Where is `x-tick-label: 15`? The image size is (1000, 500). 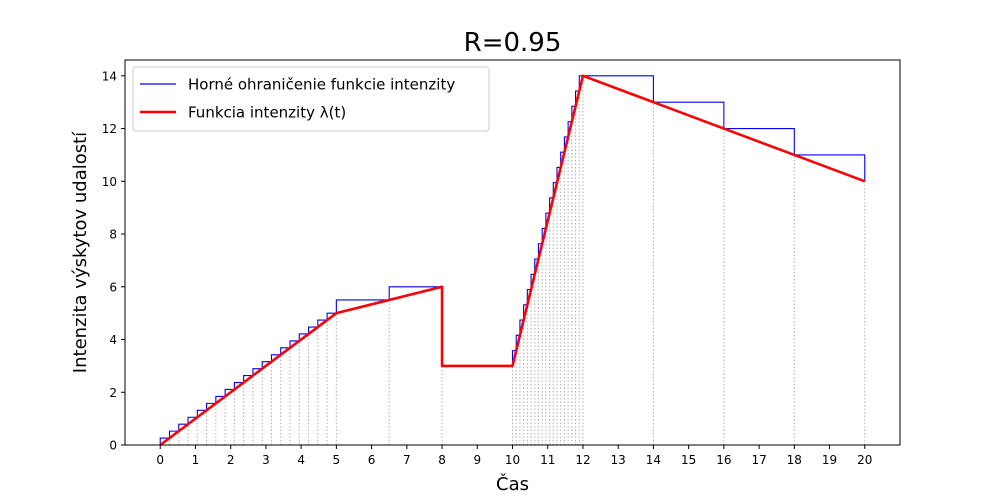 x-tick-label: 15 is located at coordinates (688, 460).